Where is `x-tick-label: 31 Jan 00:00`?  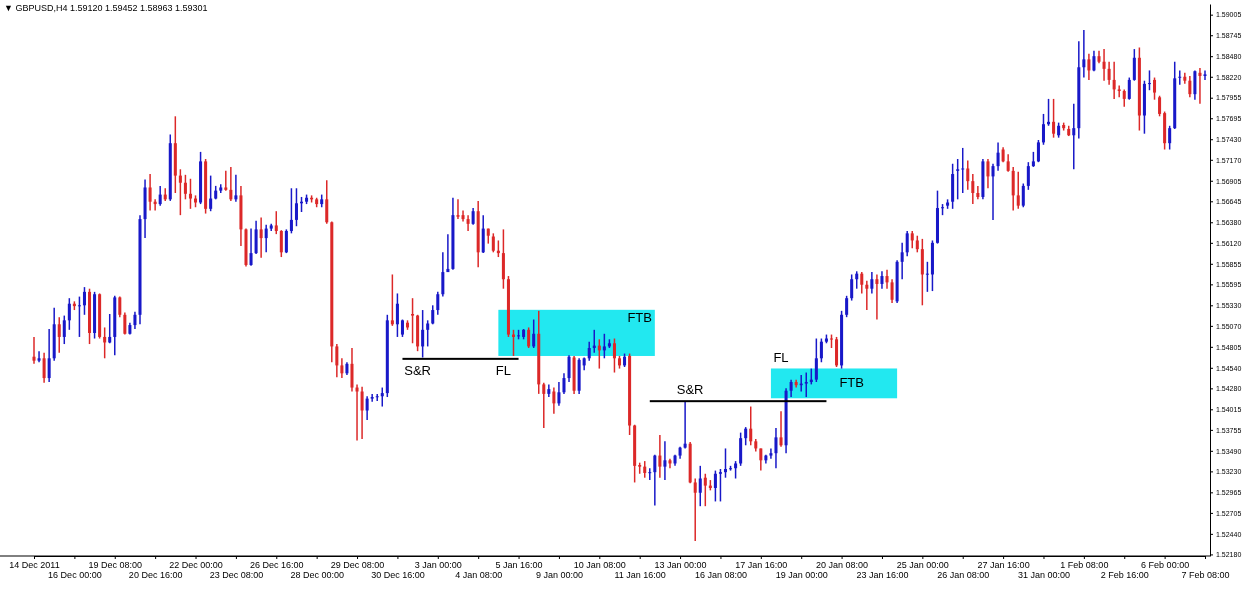
x-tick-label: 31 Jan 00:00 is located at coordinates (1044, 575).